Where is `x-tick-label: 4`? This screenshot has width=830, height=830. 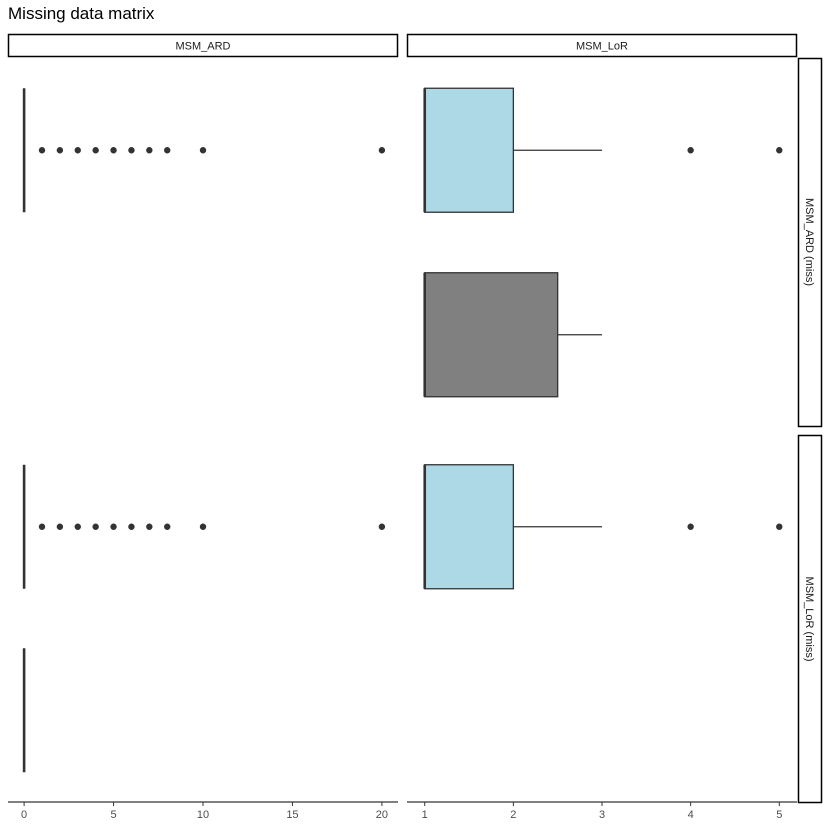 x-tick-label: 4 is located at coordinates (691, 815).